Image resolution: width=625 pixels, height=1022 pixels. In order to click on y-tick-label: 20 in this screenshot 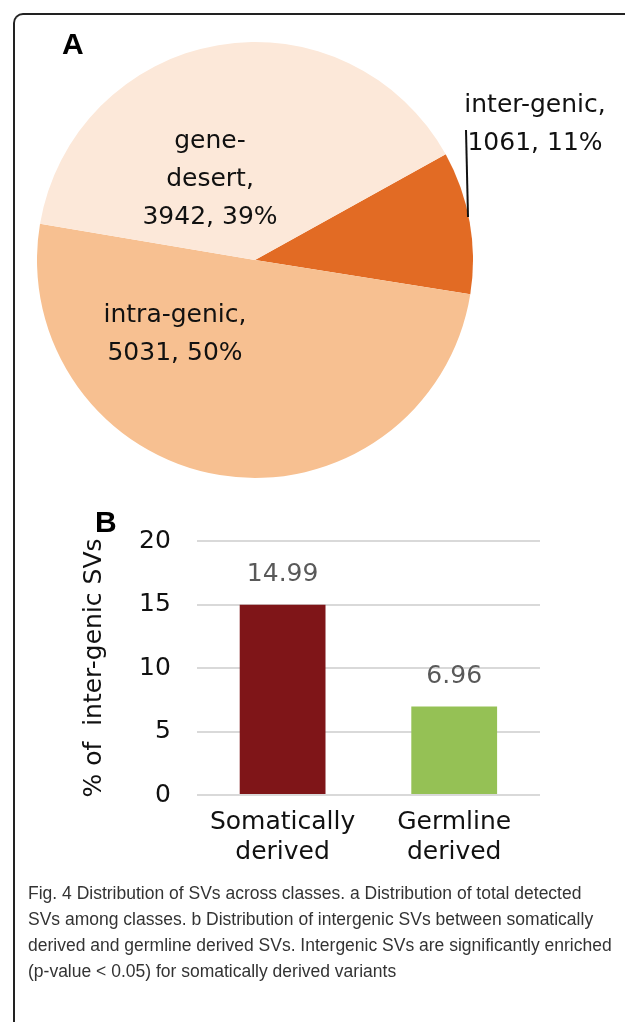, I will do `click(155, 539)`.